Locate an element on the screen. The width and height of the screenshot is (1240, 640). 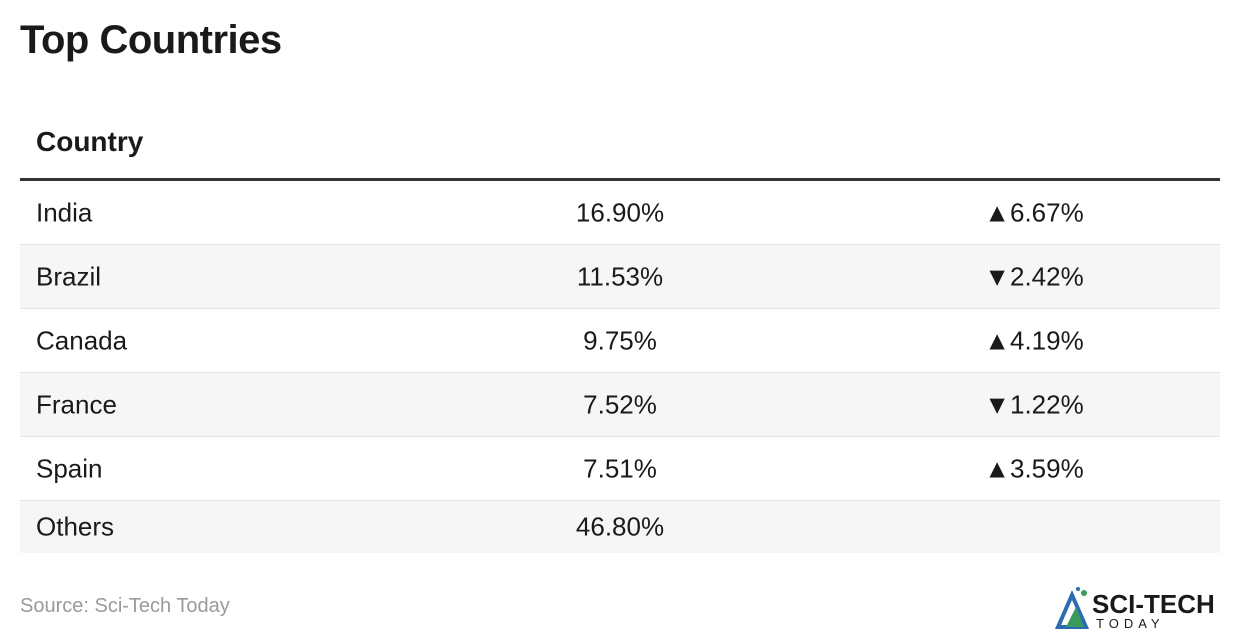
table-row: India 16.90% ▲6.67% is located at coordinates (620, 213).